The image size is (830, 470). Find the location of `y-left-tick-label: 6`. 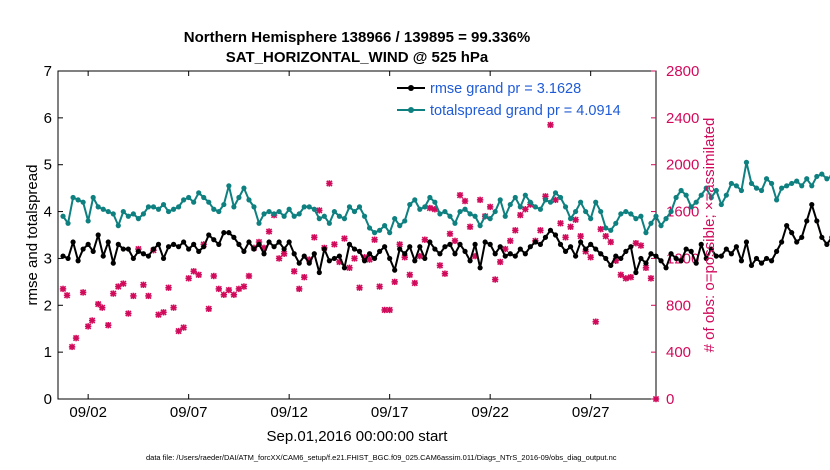

y-left-tick-label: 6 is located at coordinates (48, 118).